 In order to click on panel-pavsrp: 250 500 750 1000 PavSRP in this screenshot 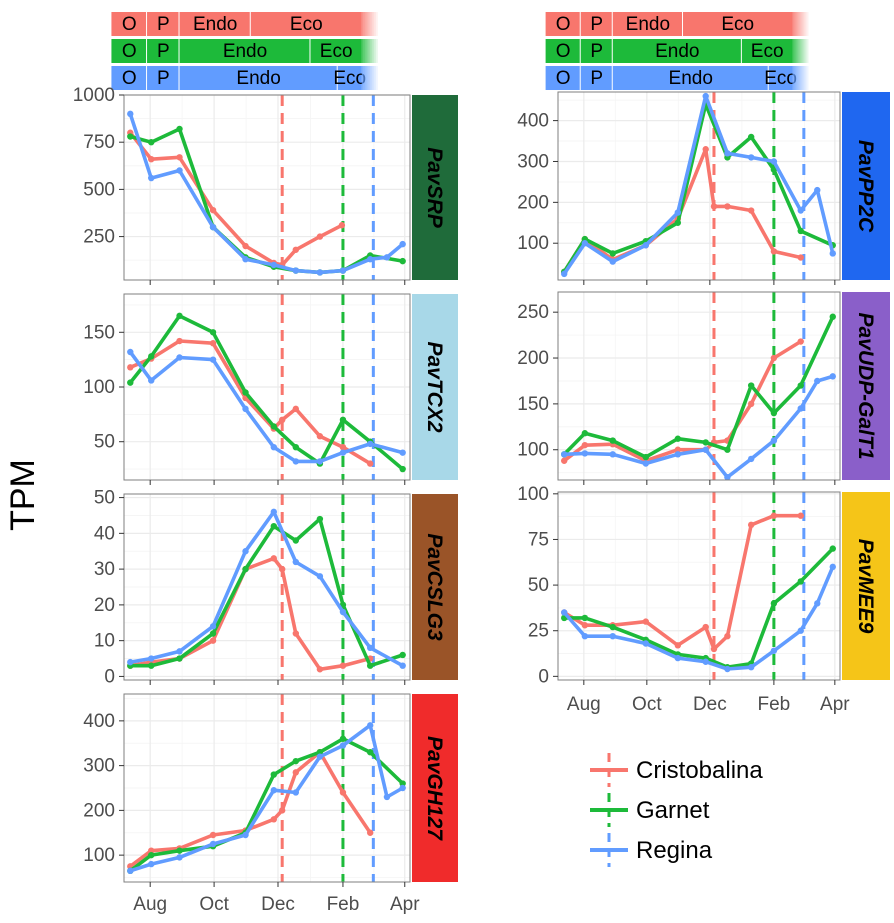, I will do `click(265, 185)`.